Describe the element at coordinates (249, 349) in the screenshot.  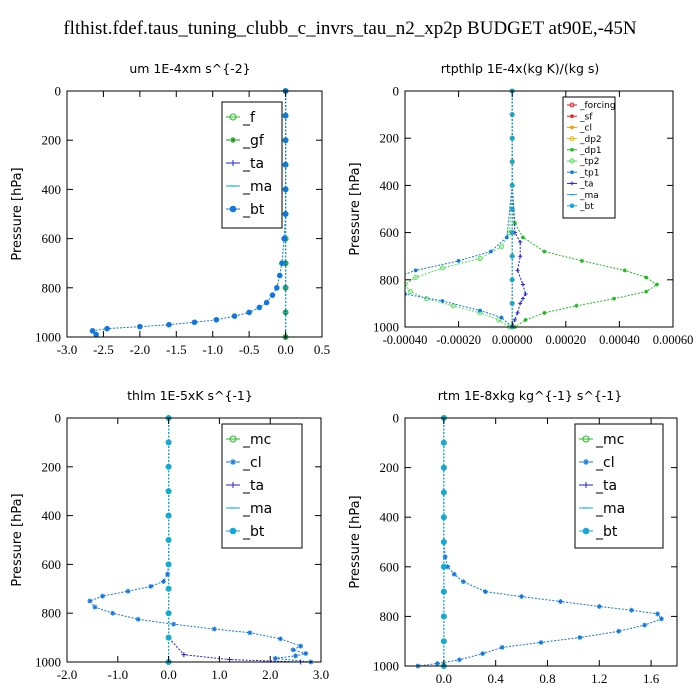
I see `x-tick-label: -0.5` at that location.